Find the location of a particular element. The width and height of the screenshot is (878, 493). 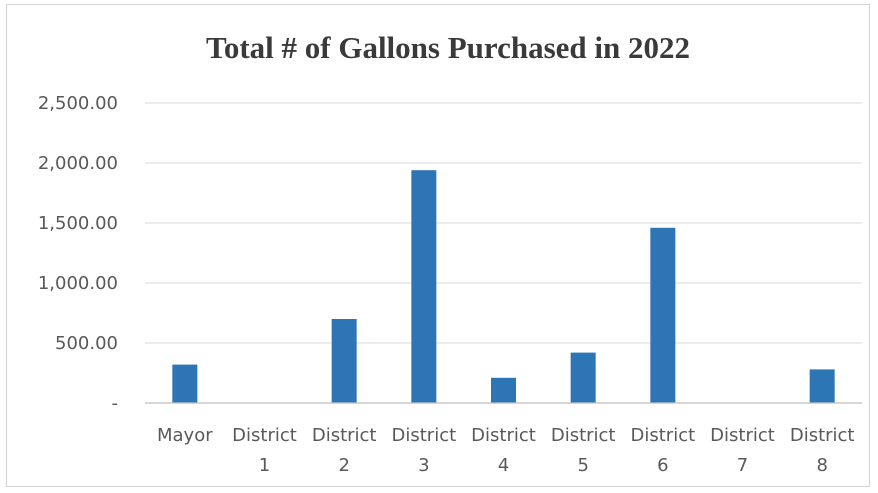

y-tick-label: - is located at coordinates (115, 403).